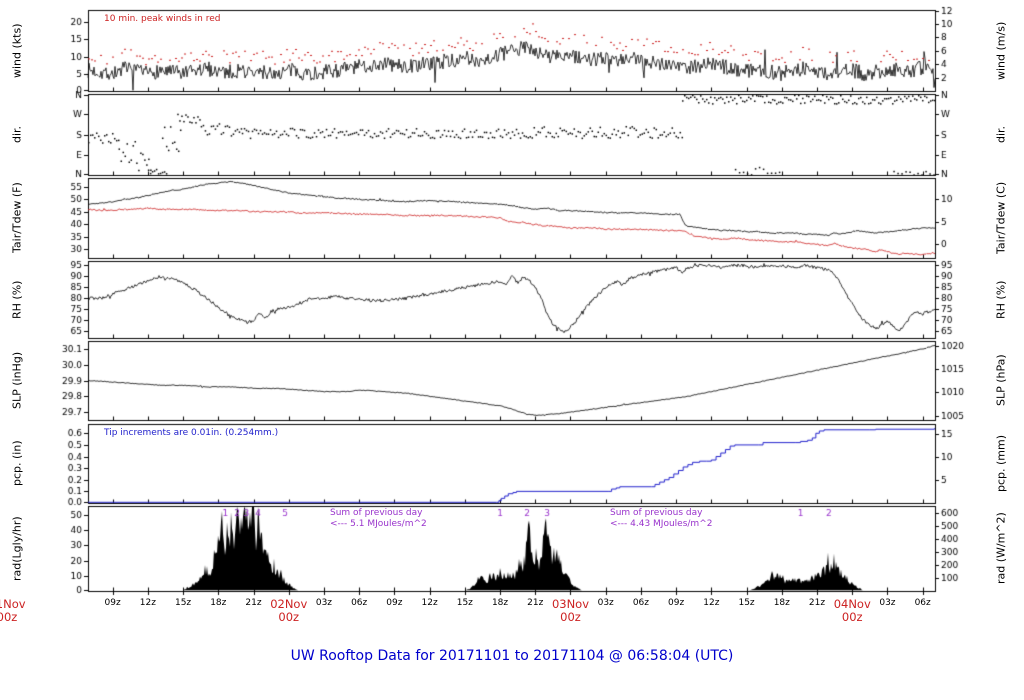  I want to click on dir-left-axis-label: dir., so click(17, 134).